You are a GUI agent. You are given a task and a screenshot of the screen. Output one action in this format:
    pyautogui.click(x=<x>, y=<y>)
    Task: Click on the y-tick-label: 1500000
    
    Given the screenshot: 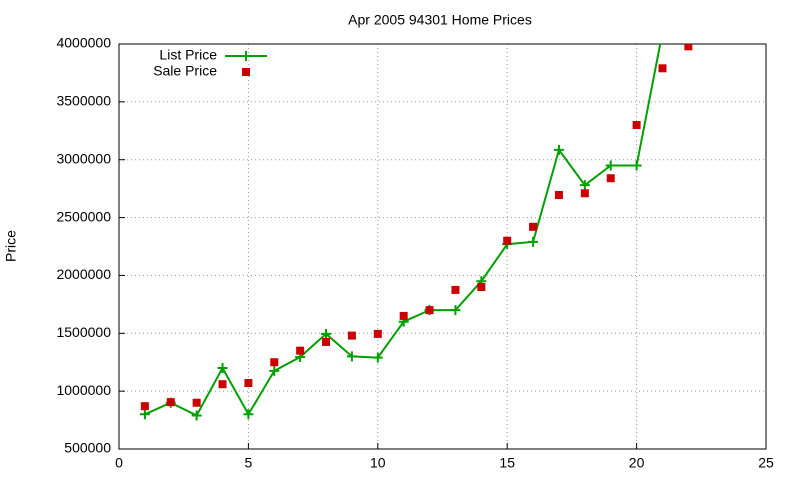 What is the action you would take?
    pyautogui.click(x=83, y=332)
    